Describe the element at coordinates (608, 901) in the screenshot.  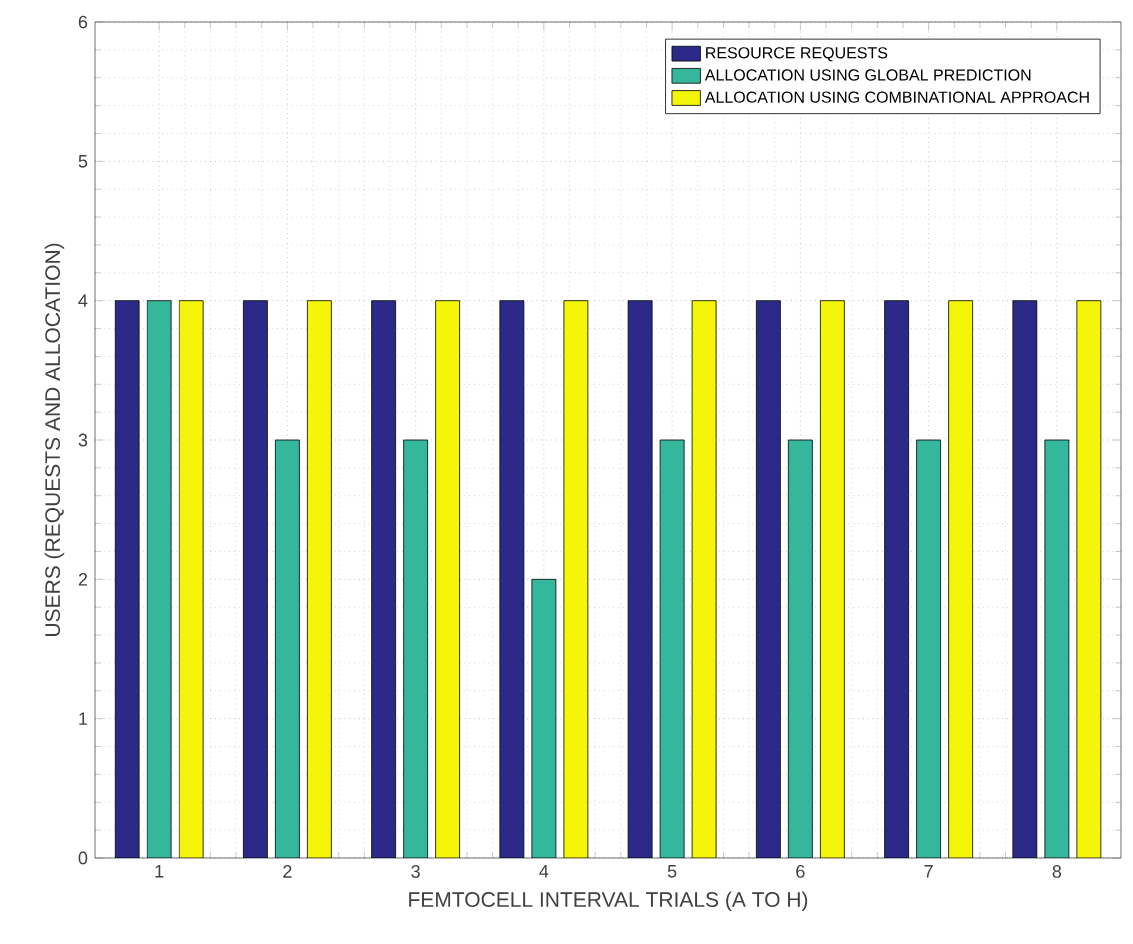
I see `x-axis-title: FEMTOCELL INTERVAL TRIALS (A TO H)` at that location.